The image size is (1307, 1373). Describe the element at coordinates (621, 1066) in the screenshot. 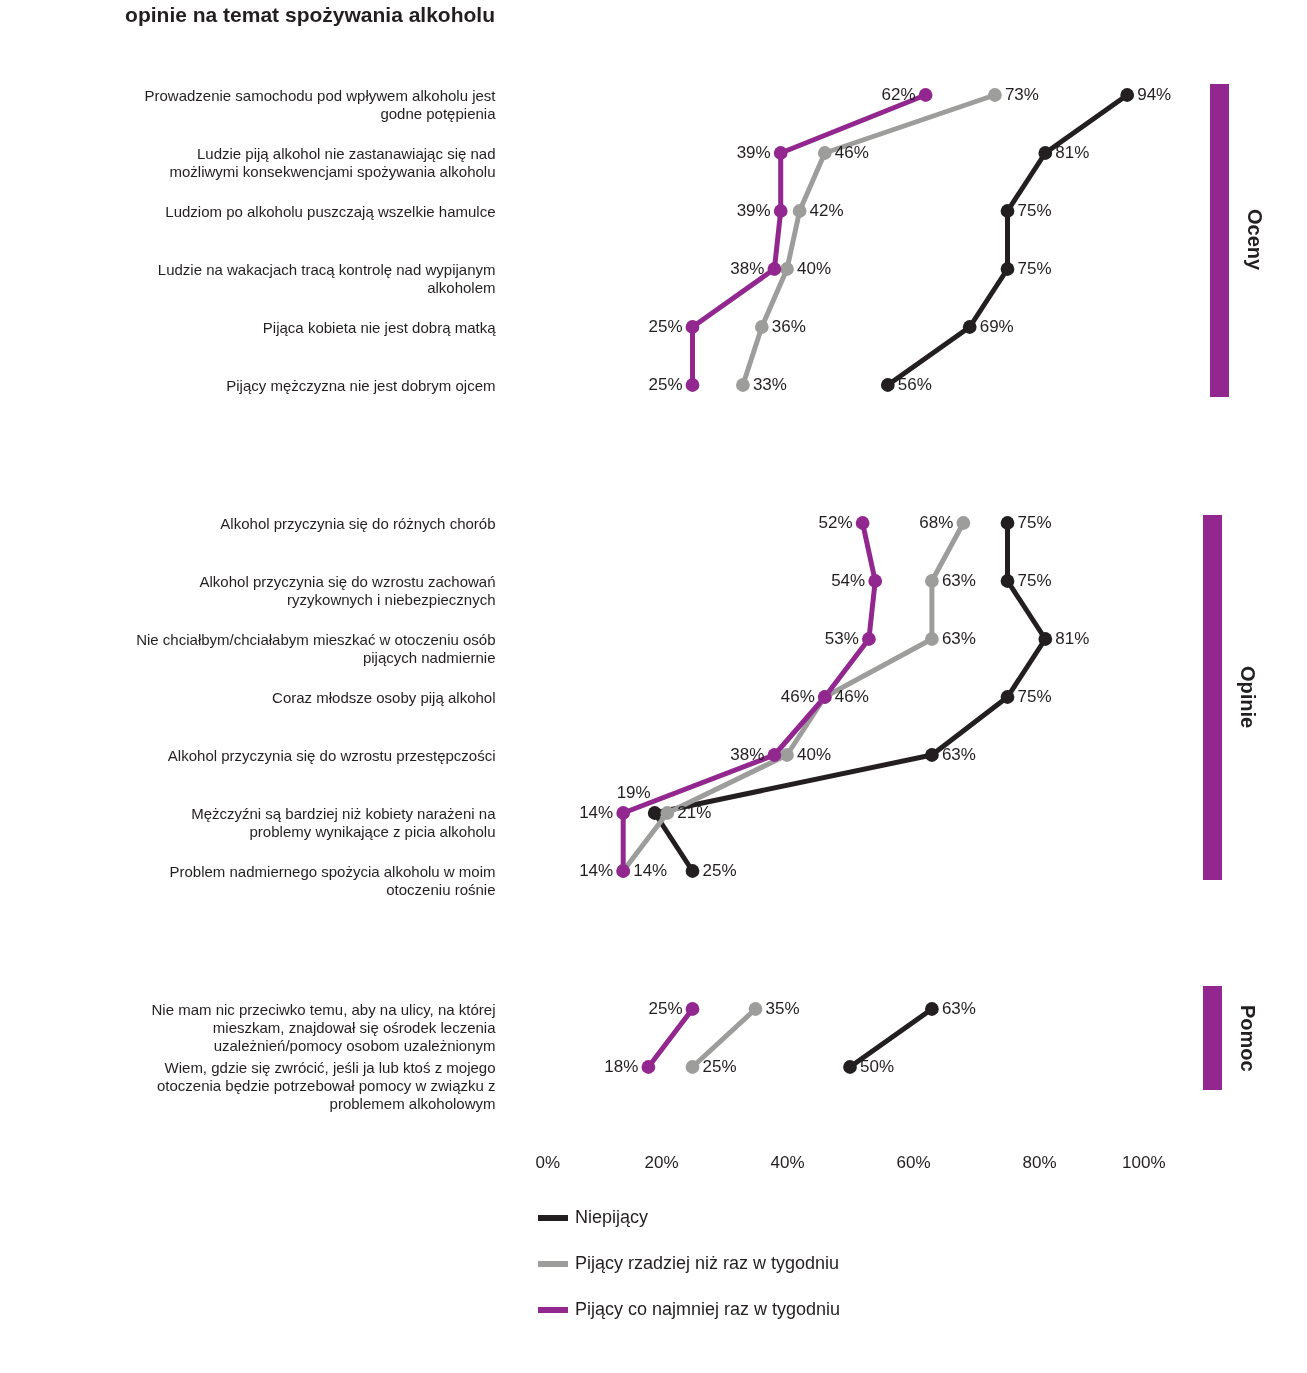

I see `data-label: 18%` at that location.